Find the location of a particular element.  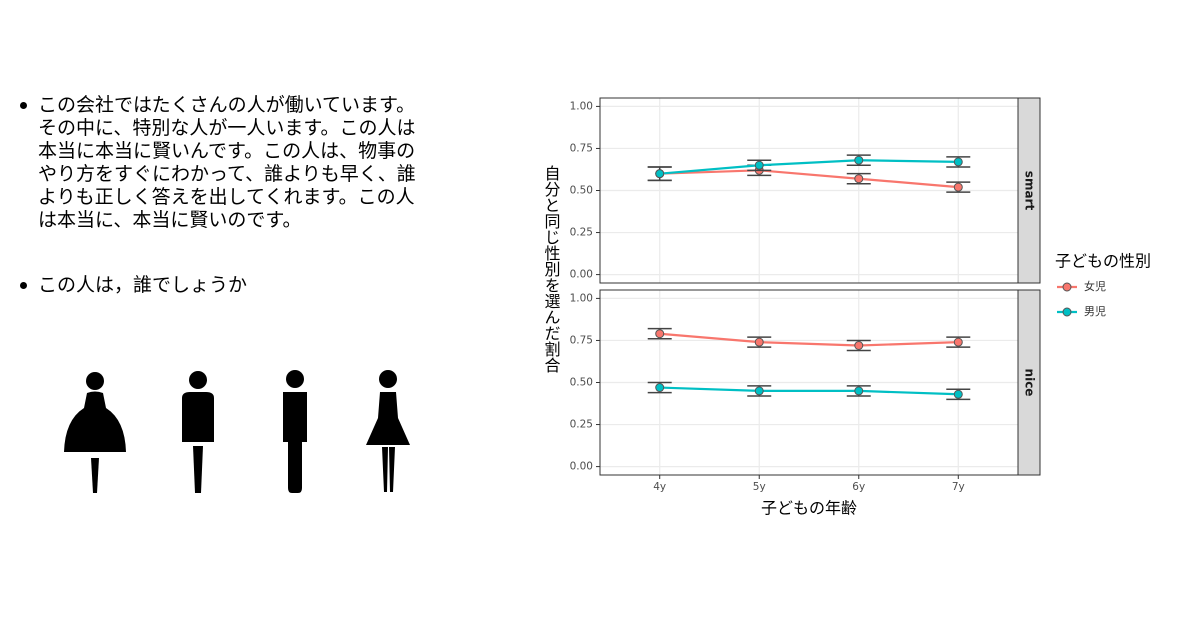

x-axis-label: 子どもの年齢 is located at coordinates (809, 508).